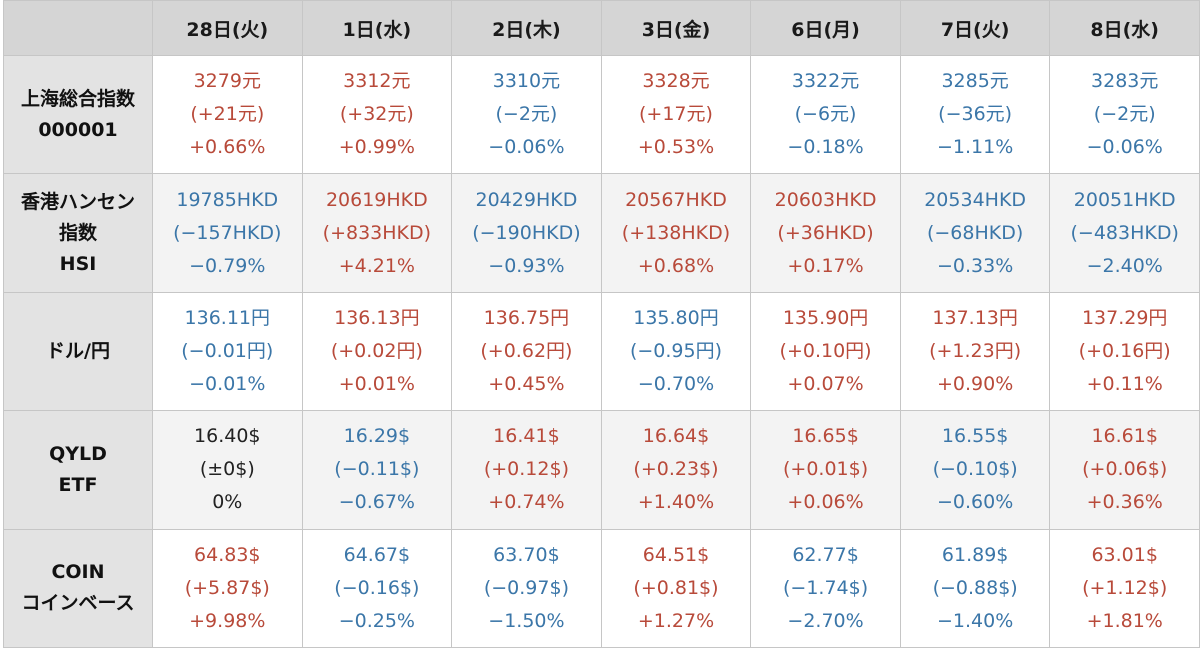  Describe the element at coordinates (676, 114) in the screenshot. I see `change-value: (+17元)` at that location.